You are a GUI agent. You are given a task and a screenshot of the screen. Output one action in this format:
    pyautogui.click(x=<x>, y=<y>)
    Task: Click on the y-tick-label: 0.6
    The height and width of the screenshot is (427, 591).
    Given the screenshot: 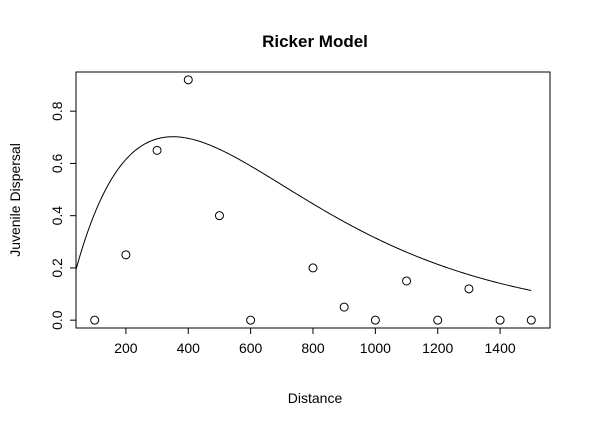 What is the action you would take?
    pyautogui.click(x=57, y=163)
    